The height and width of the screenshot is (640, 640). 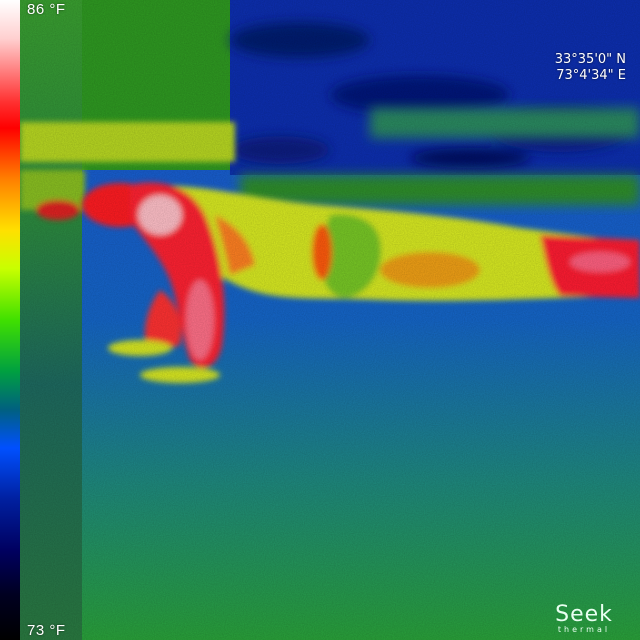 I want to click on latitude-text: 33°35'0" N, so click(x=590, y=59).